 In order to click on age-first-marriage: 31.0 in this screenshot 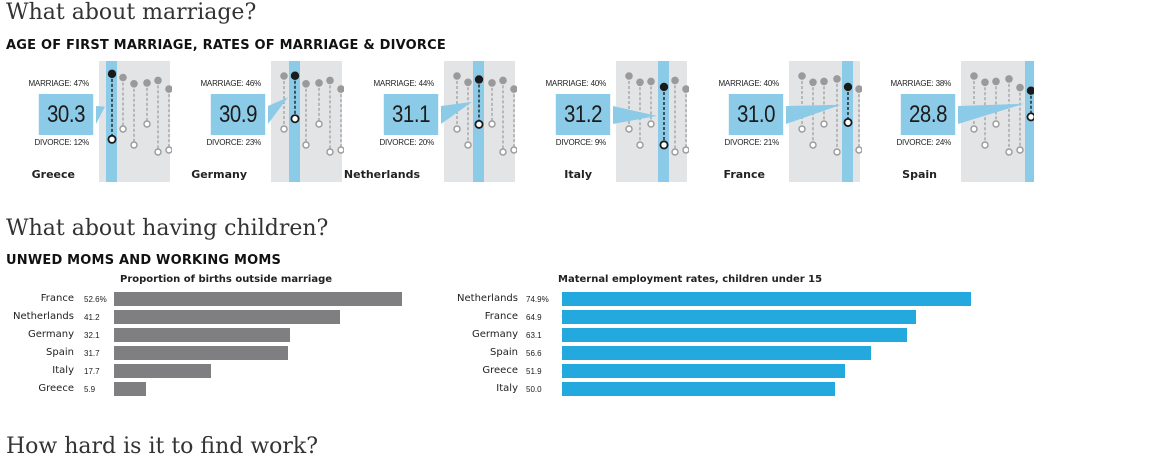, I will do `click(756, 114)`.